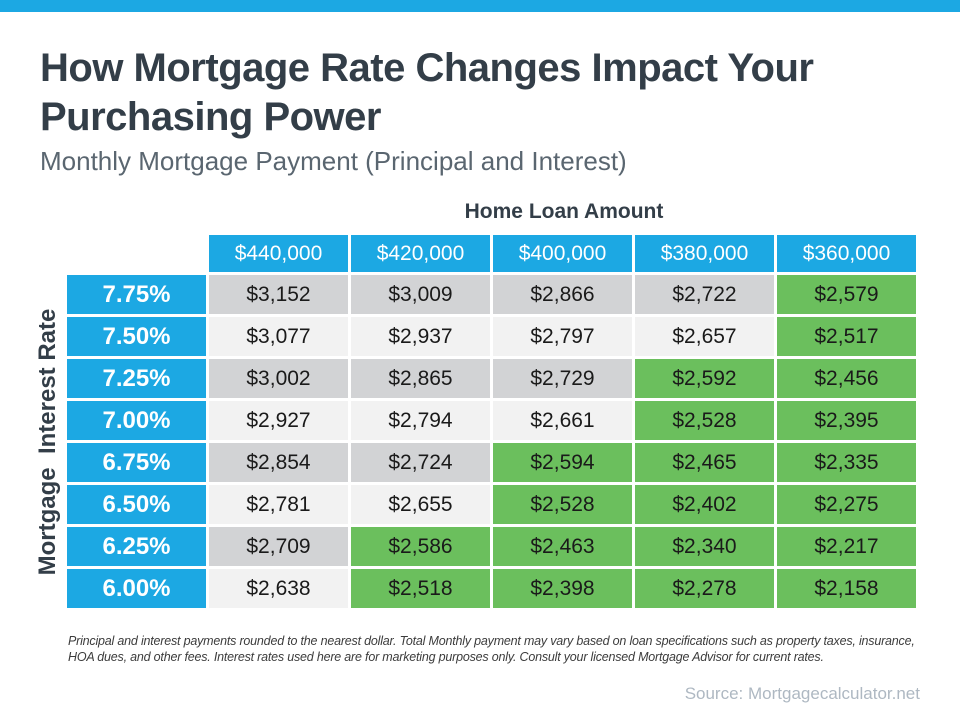 This screenshot has height=720, width=960. I want to click on payment-cell: $2,278, so click(704, 588).